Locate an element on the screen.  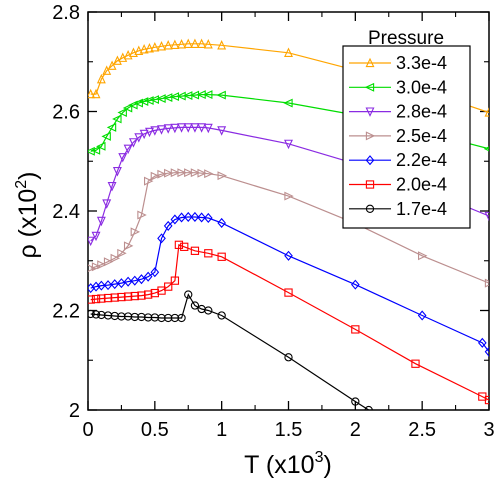
series-3.0e-4 is located at coordinates (288, 123).